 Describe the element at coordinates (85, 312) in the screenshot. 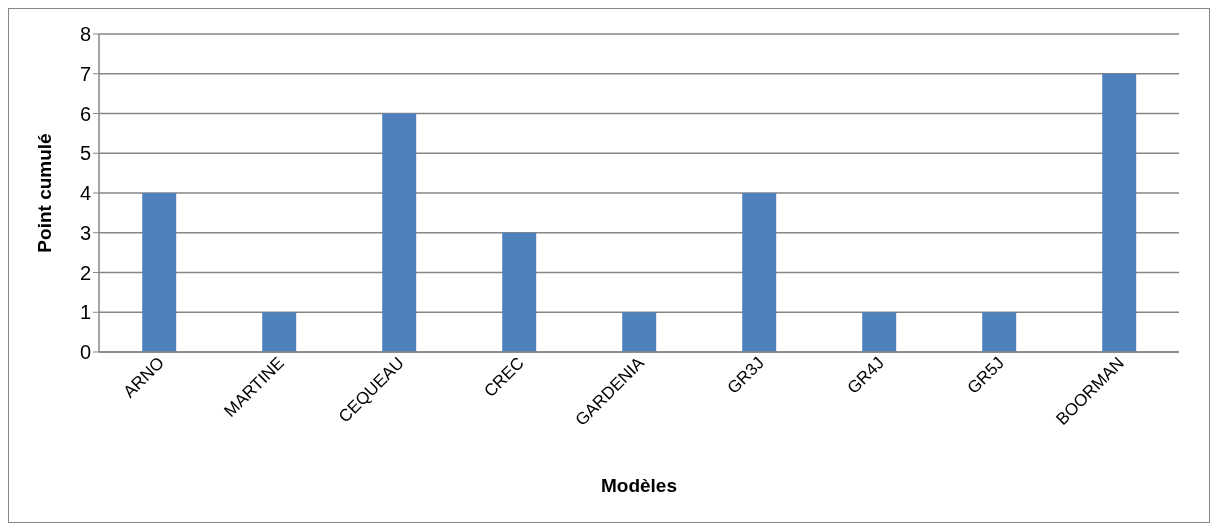

I see `y-tick-label: 1` at that location.